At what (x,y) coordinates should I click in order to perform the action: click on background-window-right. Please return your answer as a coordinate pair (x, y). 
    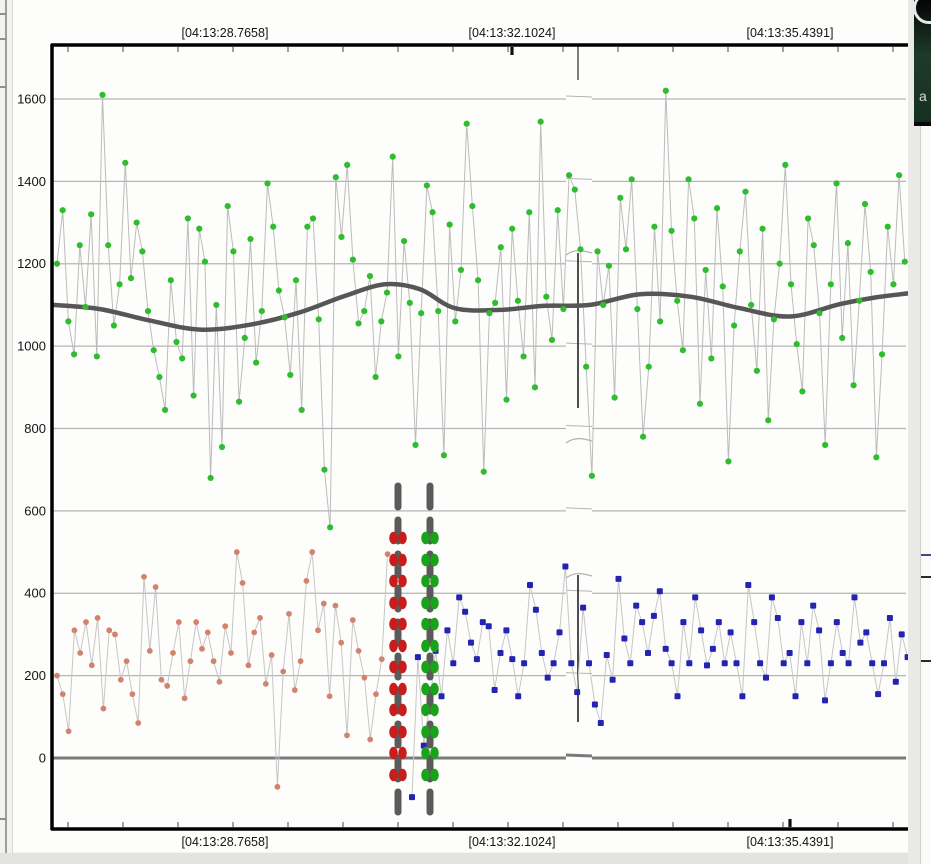
    Looking at the image, I should click on (926, 432).